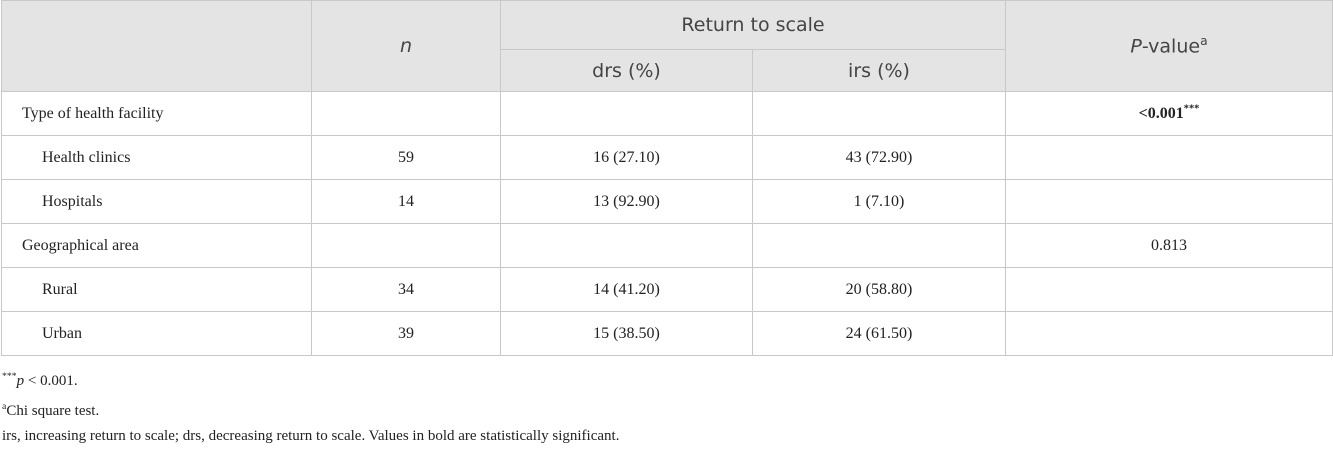  What do you see at coordinates (626, 333) in the screenshot?
I see `cell: 15 (38.50)` at bounding box center [626, 333].